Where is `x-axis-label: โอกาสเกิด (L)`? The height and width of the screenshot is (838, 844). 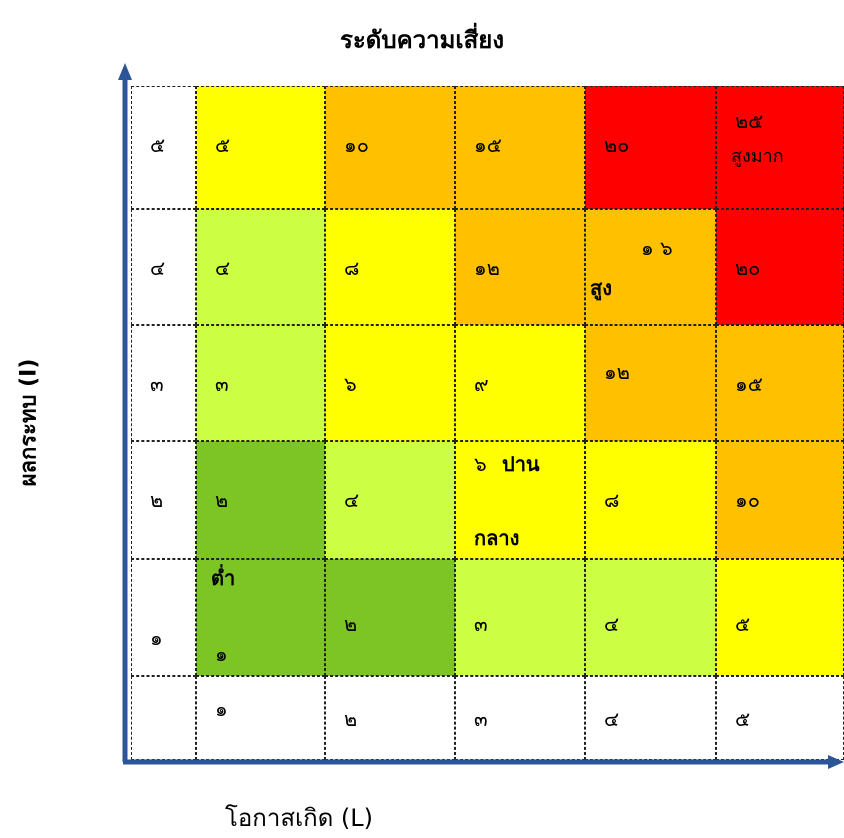
x-axis-label: โอกาสเกิด (L) is located at coordinates (299, 818).